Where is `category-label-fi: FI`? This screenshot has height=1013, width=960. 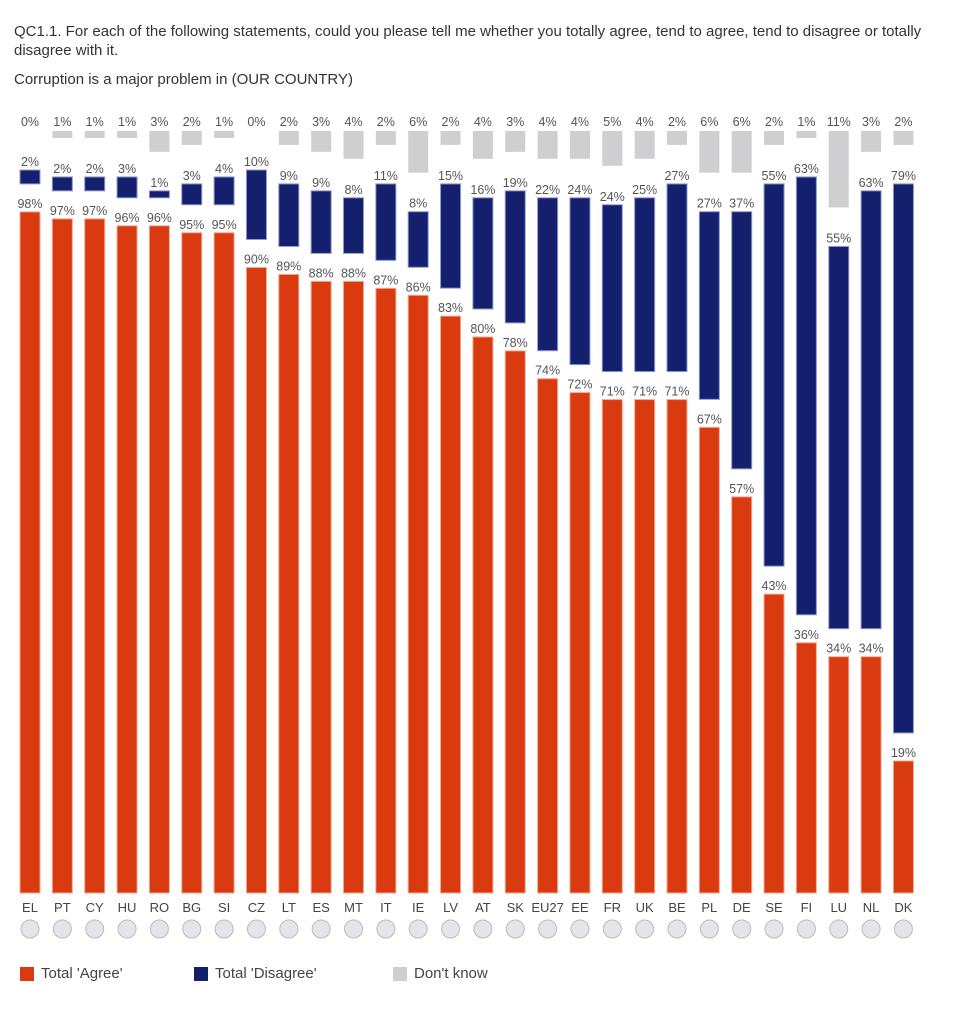 category-label-fi: FI is located at coordinates (807, 907).